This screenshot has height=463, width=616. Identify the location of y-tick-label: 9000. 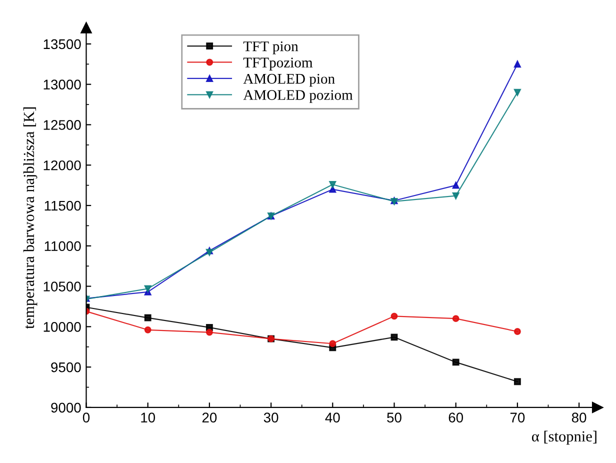
(66, 407).